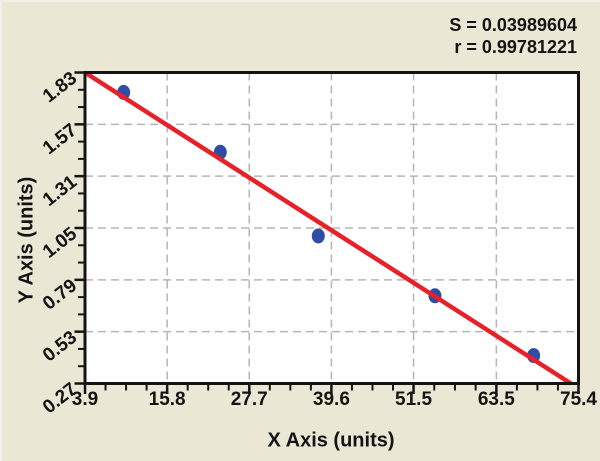  What do you see at coordinates (318, 236) in the screenshot?
I see `data-point` at bounding box center [318, 236].